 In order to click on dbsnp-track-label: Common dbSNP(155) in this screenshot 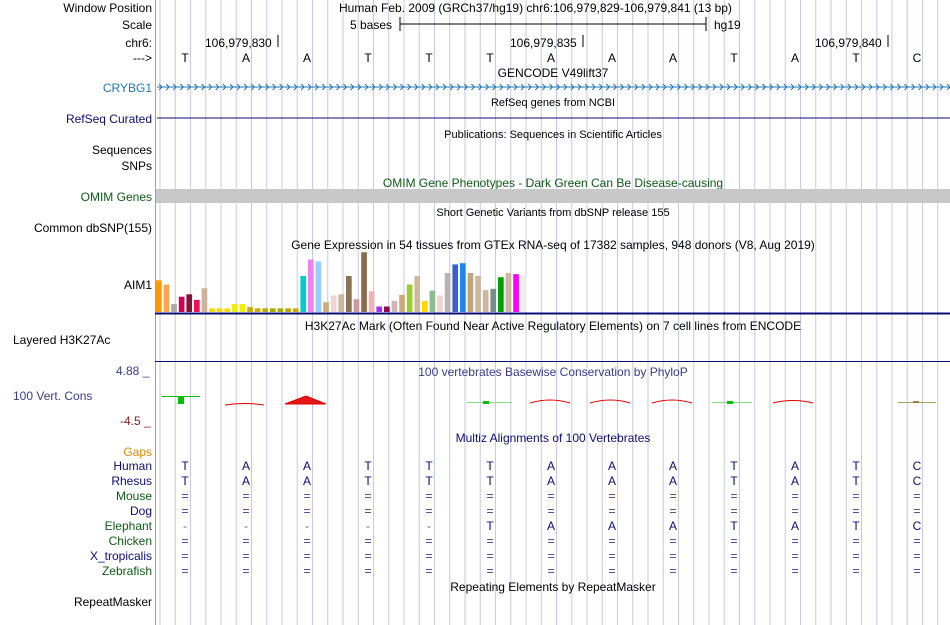, I will do `click(92, 228)`.